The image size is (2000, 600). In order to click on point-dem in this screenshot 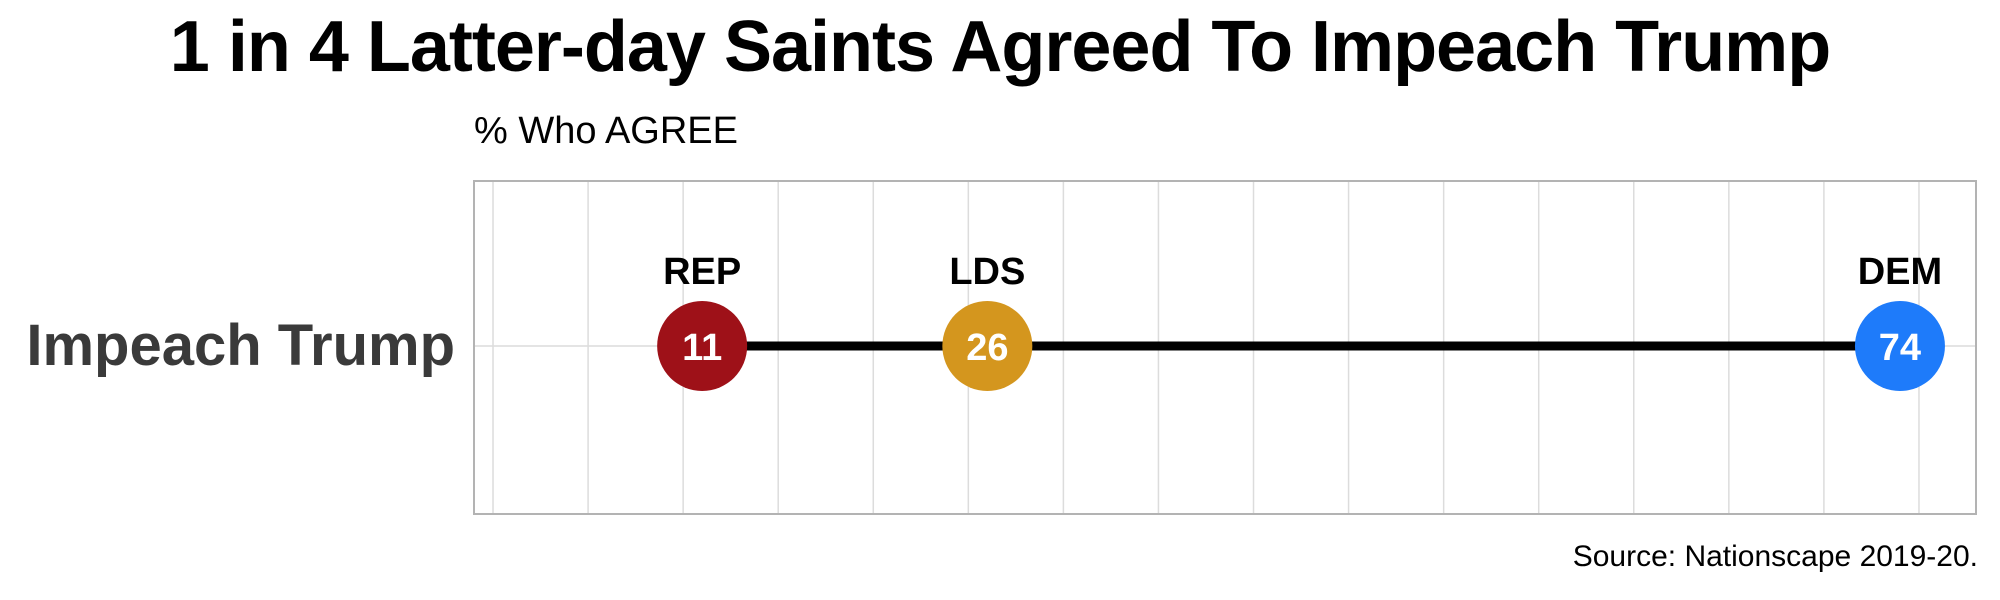, I will do `click(1899, 346)`.